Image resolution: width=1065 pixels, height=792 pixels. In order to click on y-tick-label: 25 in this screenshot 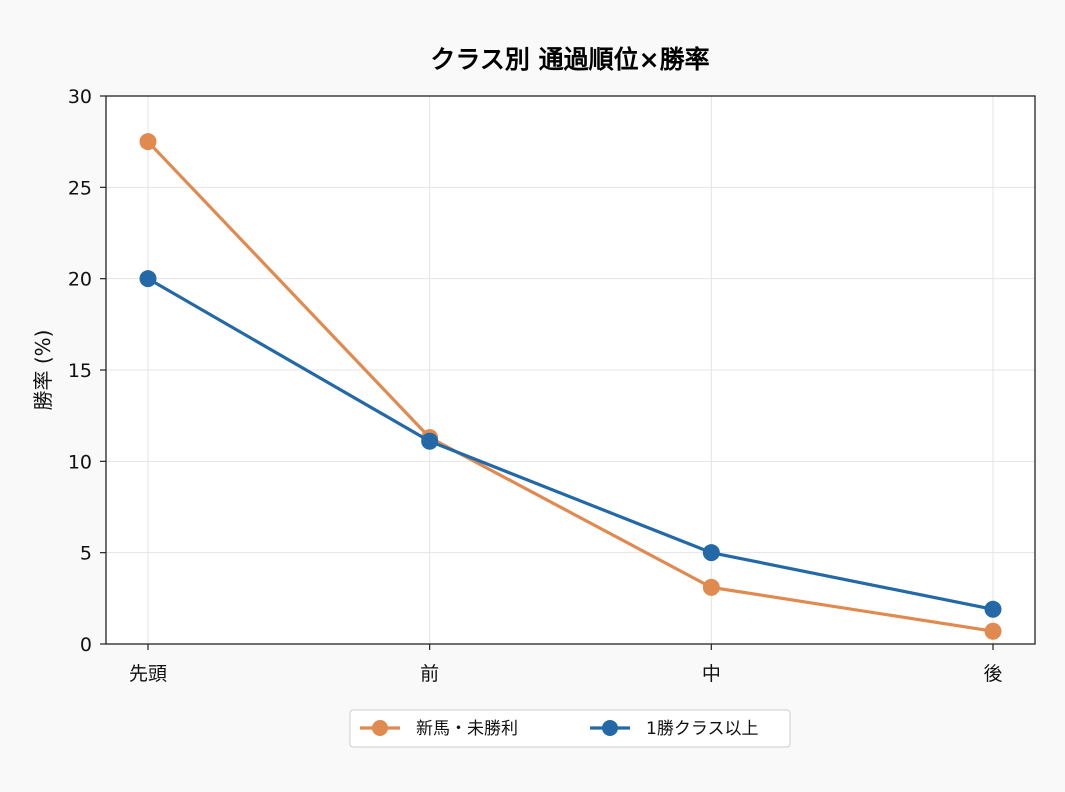, I will do `click(80, 188)`.